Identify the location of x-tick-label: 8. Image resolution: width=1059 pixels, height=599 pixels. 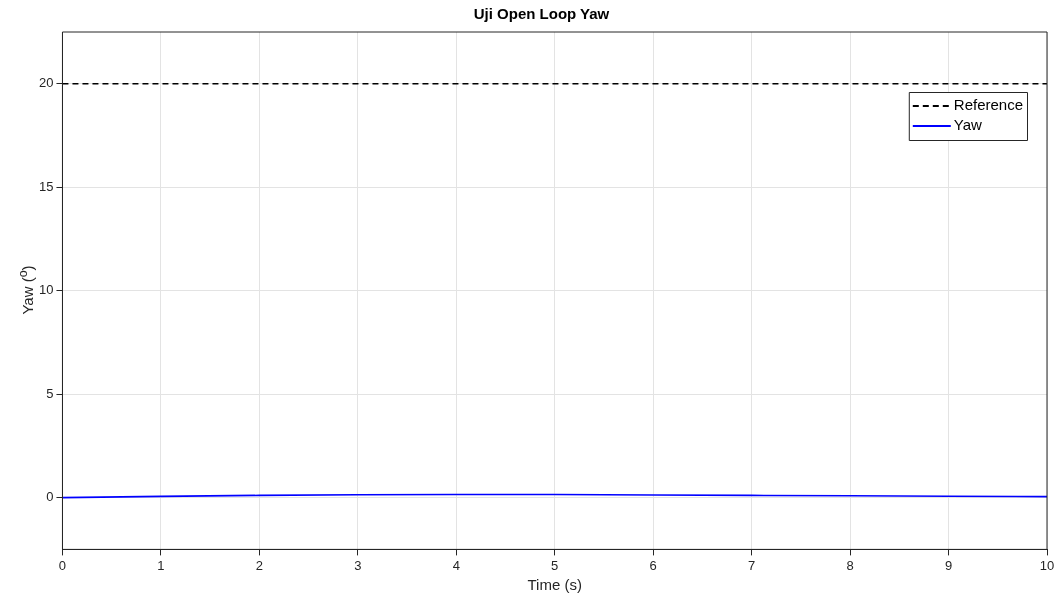
(850, 565).